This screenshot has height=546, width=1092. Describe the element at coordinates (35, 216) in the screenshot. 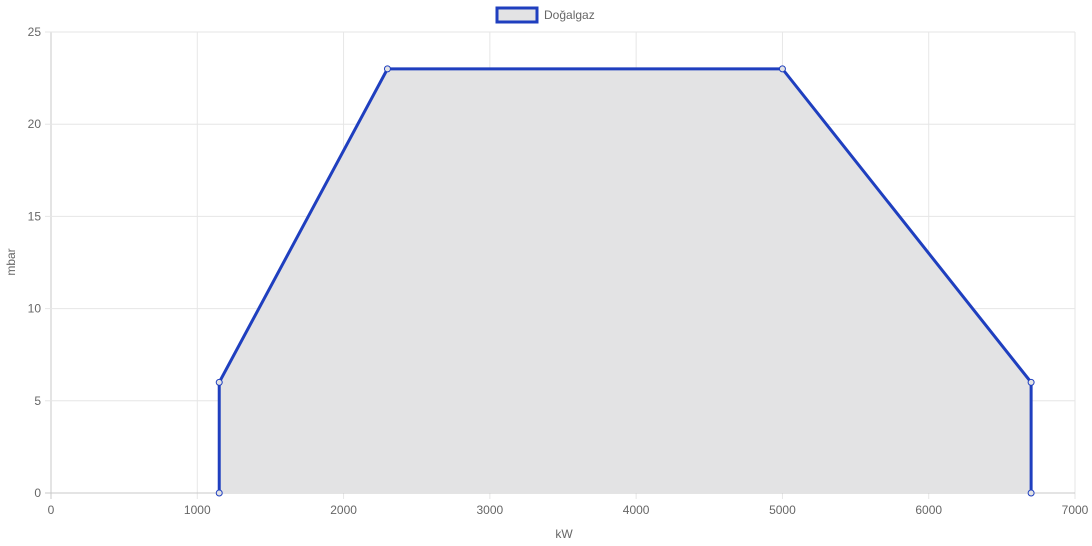

I see `y-tick-label: 15` at that location.